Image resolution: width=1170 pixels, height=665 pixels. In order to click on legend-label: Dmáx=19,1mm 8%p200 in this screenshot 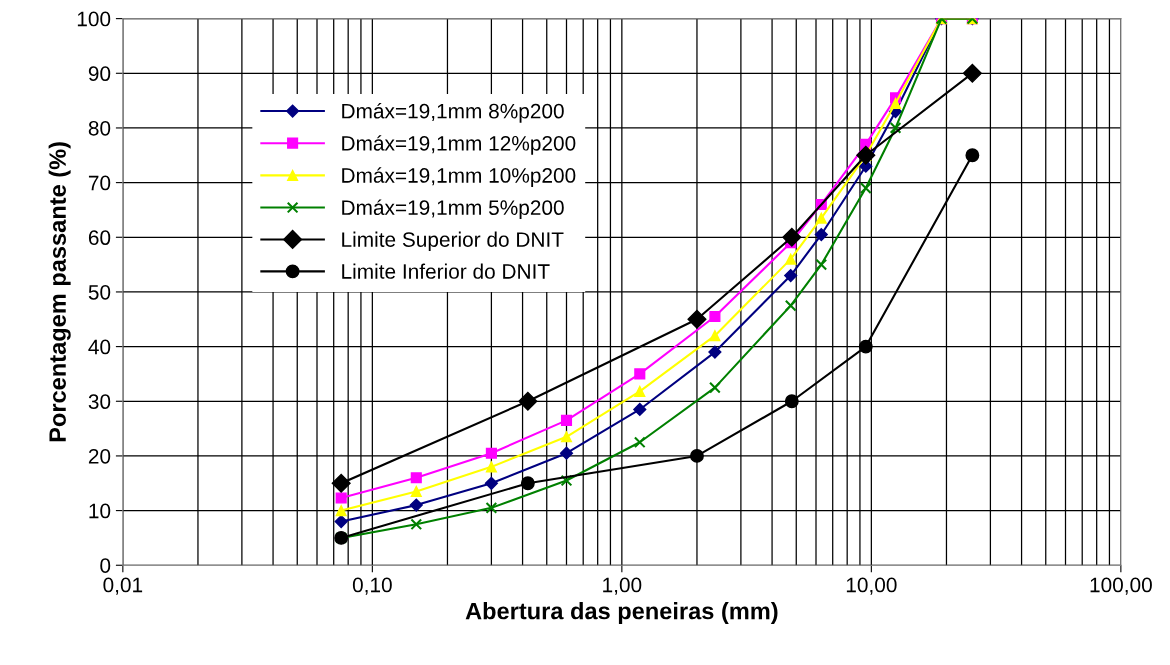, I will do `click(453, 112)`.